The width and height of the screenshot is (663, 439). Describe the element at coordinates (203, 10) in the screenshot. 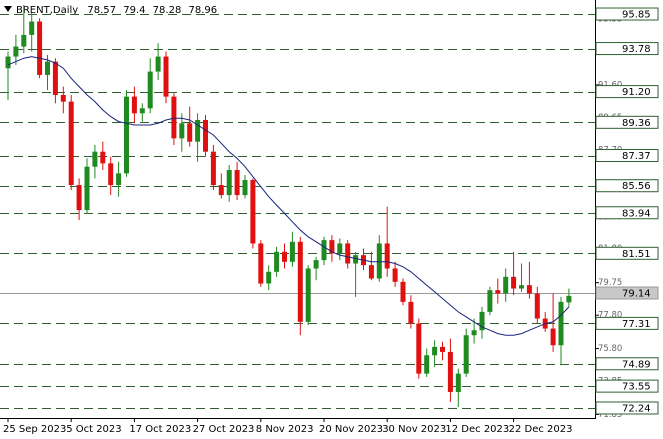

I see `last-close: 78.96` at that location.